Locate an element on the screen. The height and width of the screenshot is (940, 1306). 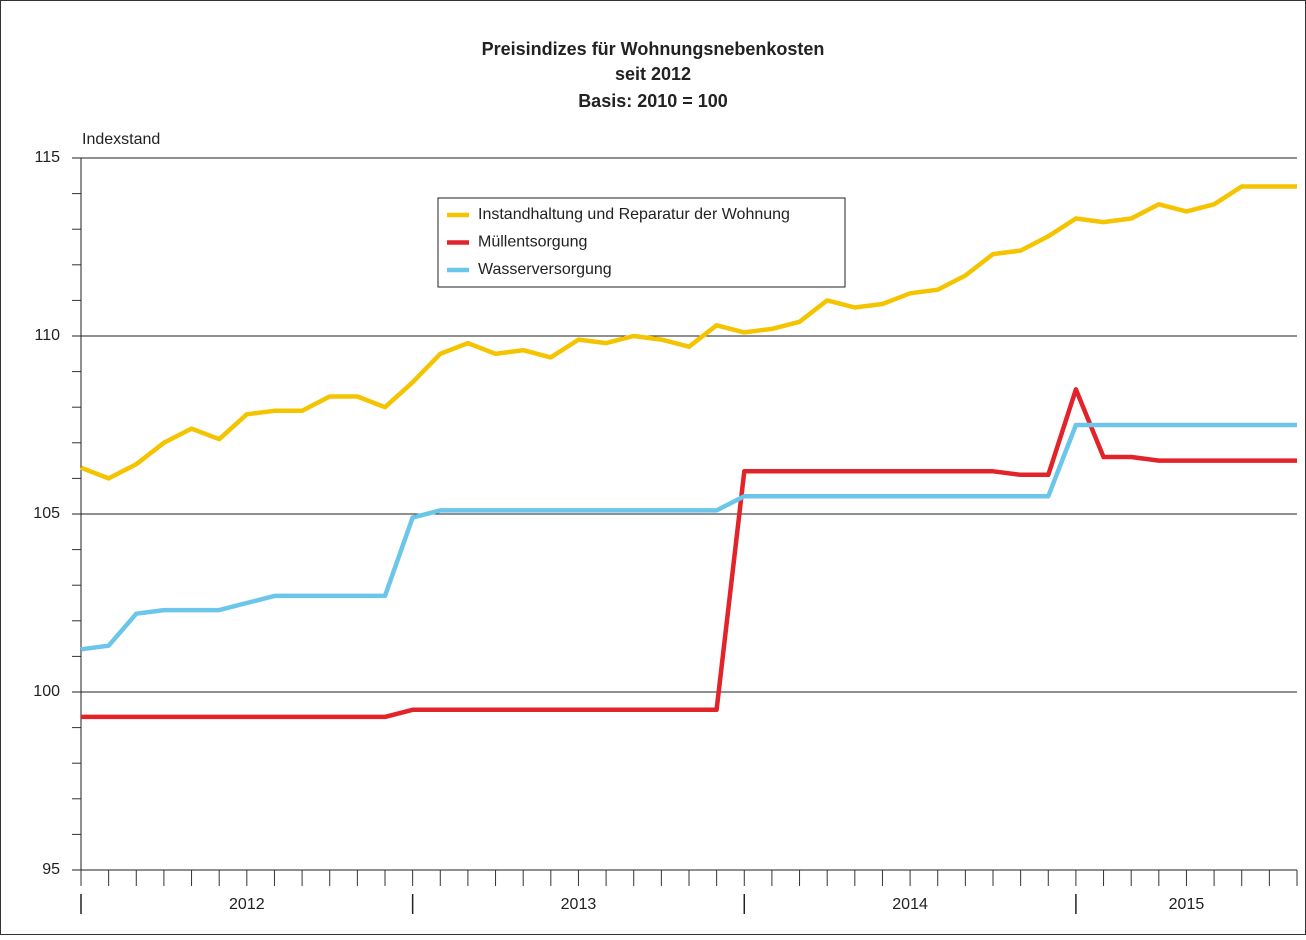
y-axis-label: Indexstand is located at coordinates (121, 139).